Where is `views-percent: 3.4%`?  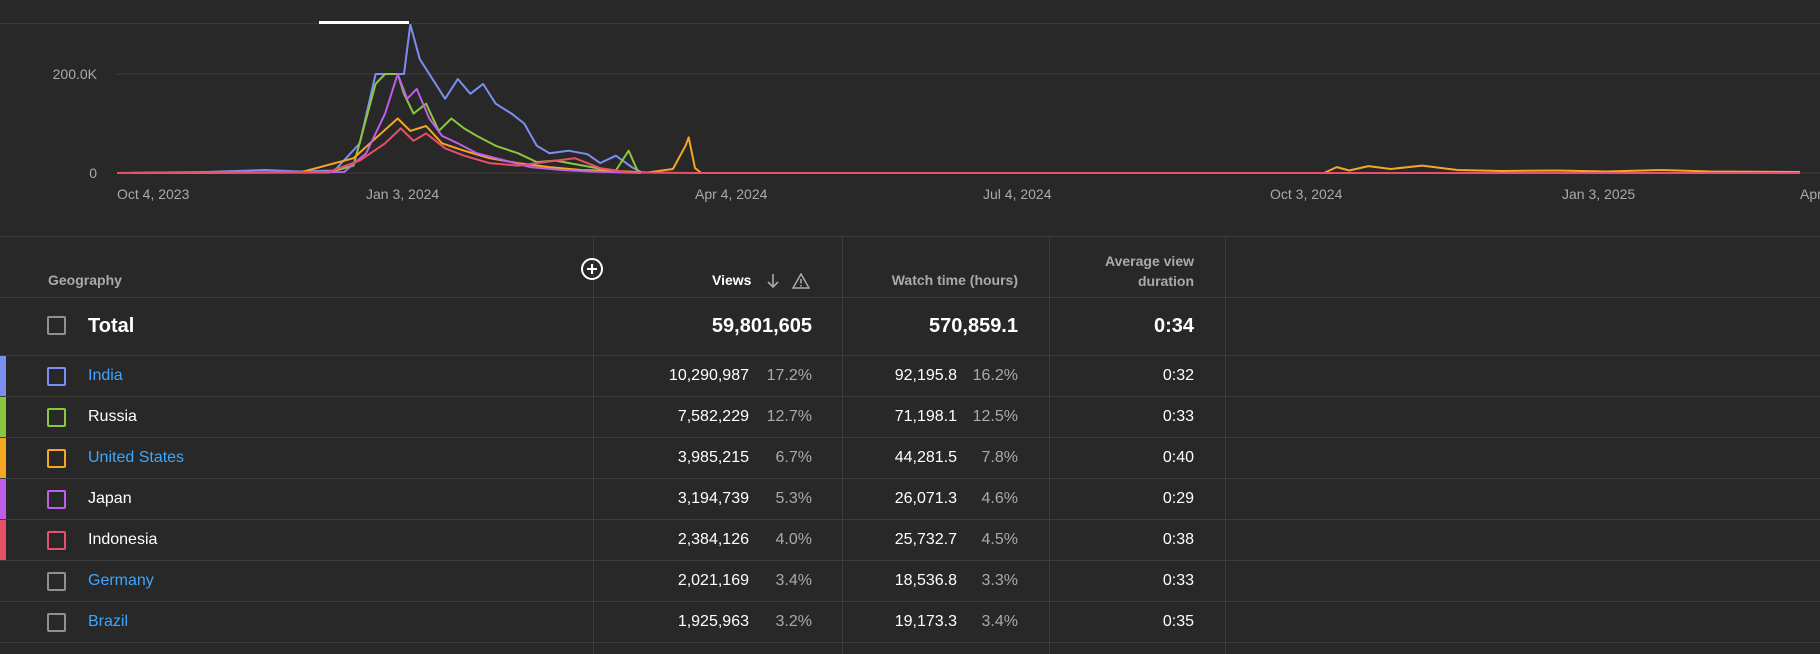 views-percent: 3.4% is located at coordinates (793, 580).